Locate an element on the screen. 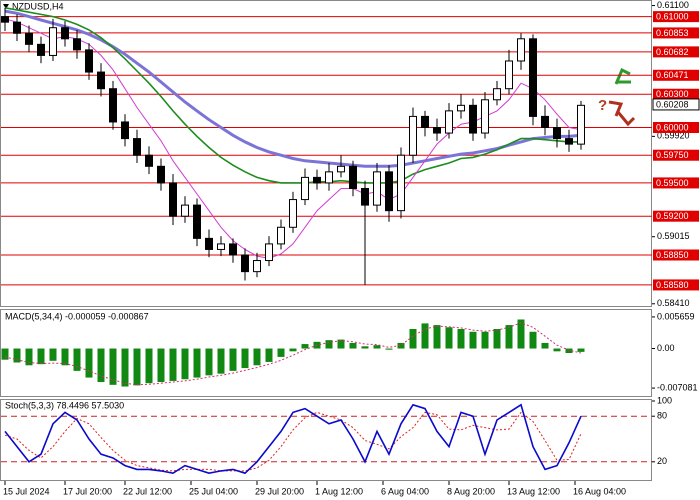 The height and width of the screenshot is (500, 700). y-tick-label: 0.58410 is located at coordinates (673, 303).